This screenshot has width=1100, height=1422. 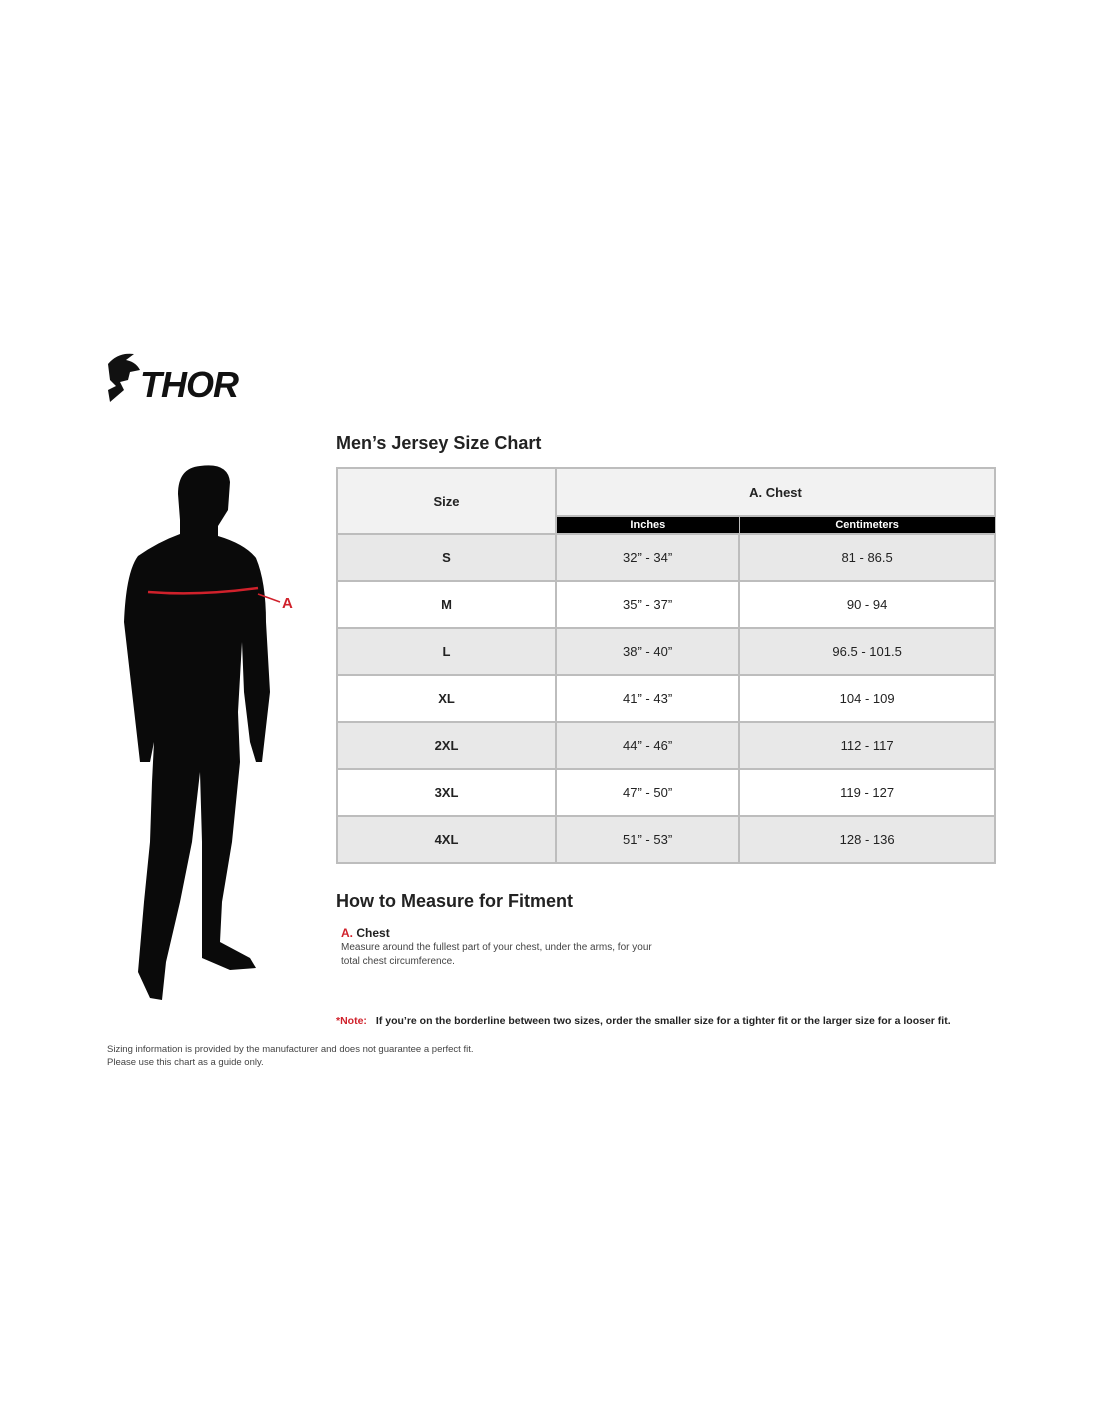 What do you see at coordinates (373, 933) in the screenshot?
I see `item-name: Chest` at bounding box center [373, 933].